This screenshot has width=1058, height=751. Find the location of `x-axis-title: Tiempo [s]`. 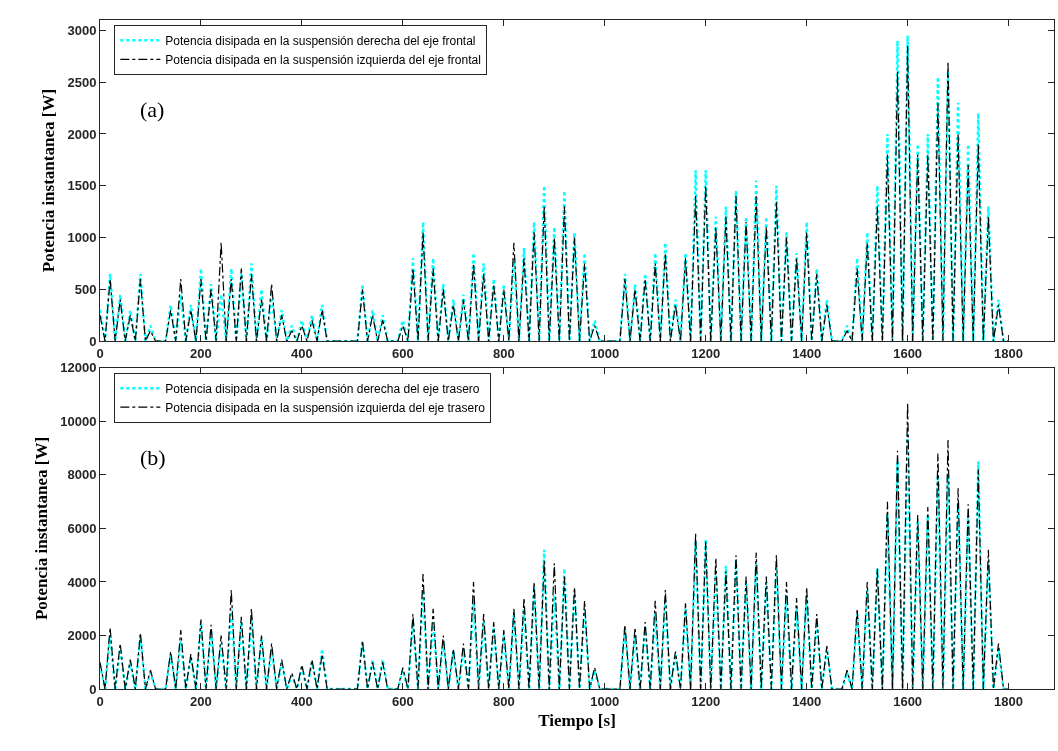

x-axis-title: Tiempo [s] is located at coordinates (577, 720).